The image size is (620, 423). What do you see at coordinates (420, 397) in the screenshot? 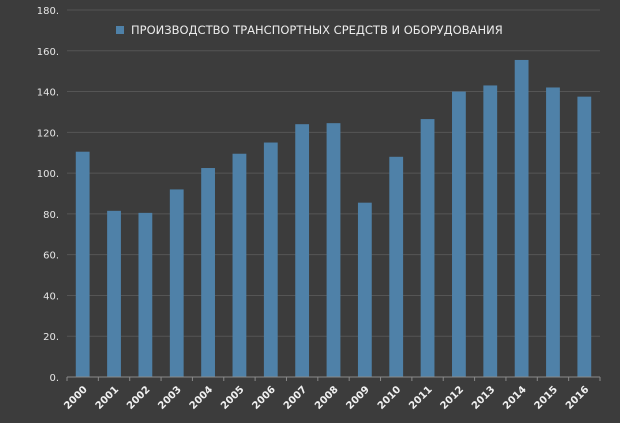
I see `x-tick-label: 2011` at bounding box center [420, 397].